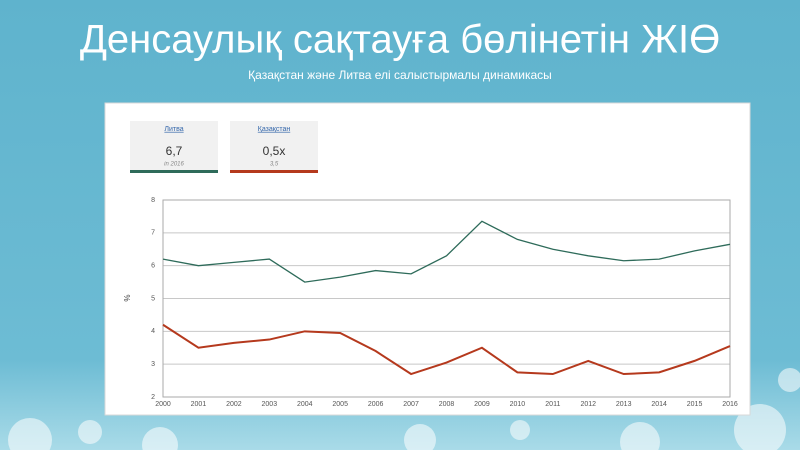 The height and width of the screenshot is (455, 800). What do you see at coordinates (482, 404) in the screenshot?
I see `x-tick-label: 2009` at bounding box center [482, 404].